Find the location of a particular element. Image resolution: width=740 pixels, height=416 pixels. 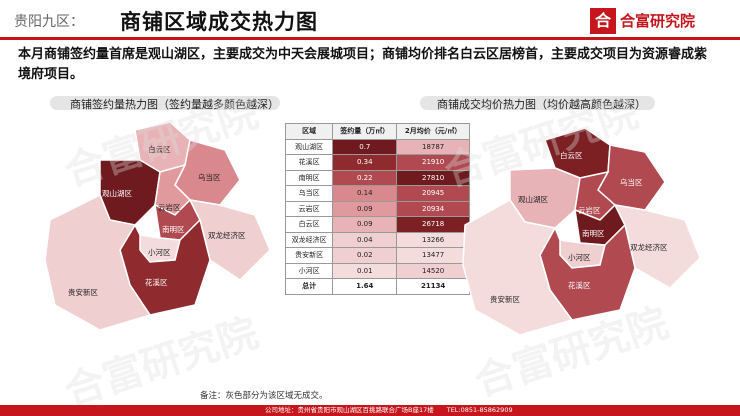

column-header: 2月均价（元/㎡） is located at coordinates (433, 131).